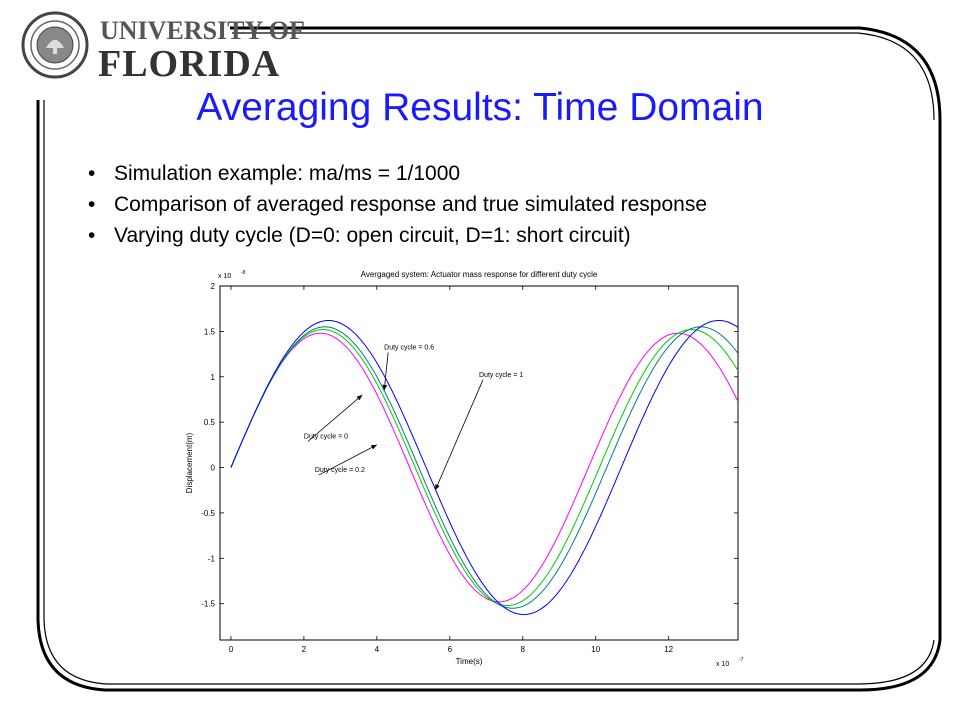  Describe the element at coordinates (741, 660) in the screenshot. I see `x-exponent: -7` at that location.